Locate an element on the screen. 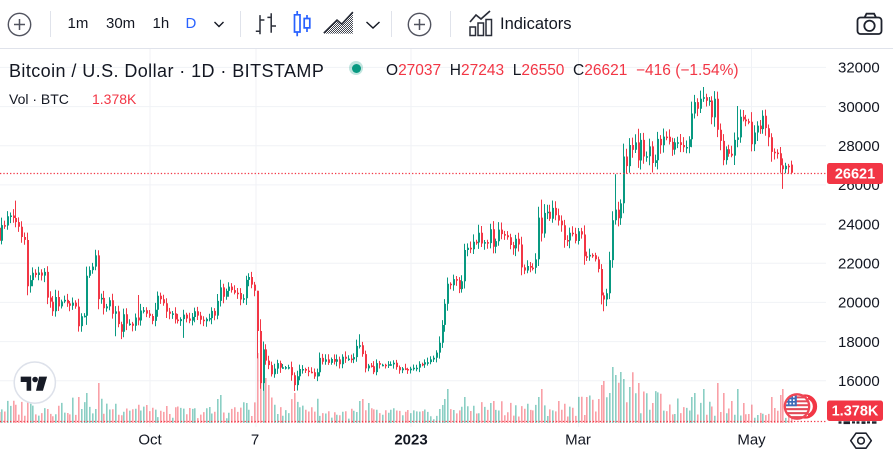 The height and width of the screenshot is (453, 893). svg-text: 20000 is located at coordinates (859, 303).